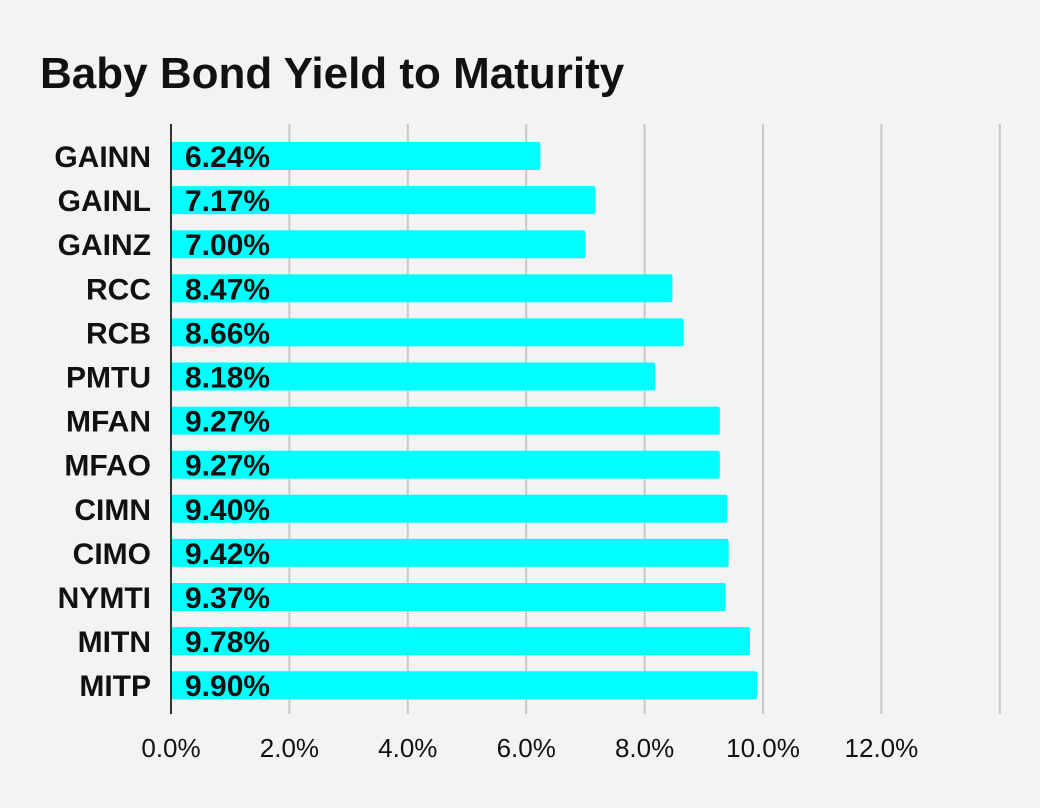  Describe the element at coordinates (227, 642) in the screenshot. I see `data-label: 9.78%` at that location.